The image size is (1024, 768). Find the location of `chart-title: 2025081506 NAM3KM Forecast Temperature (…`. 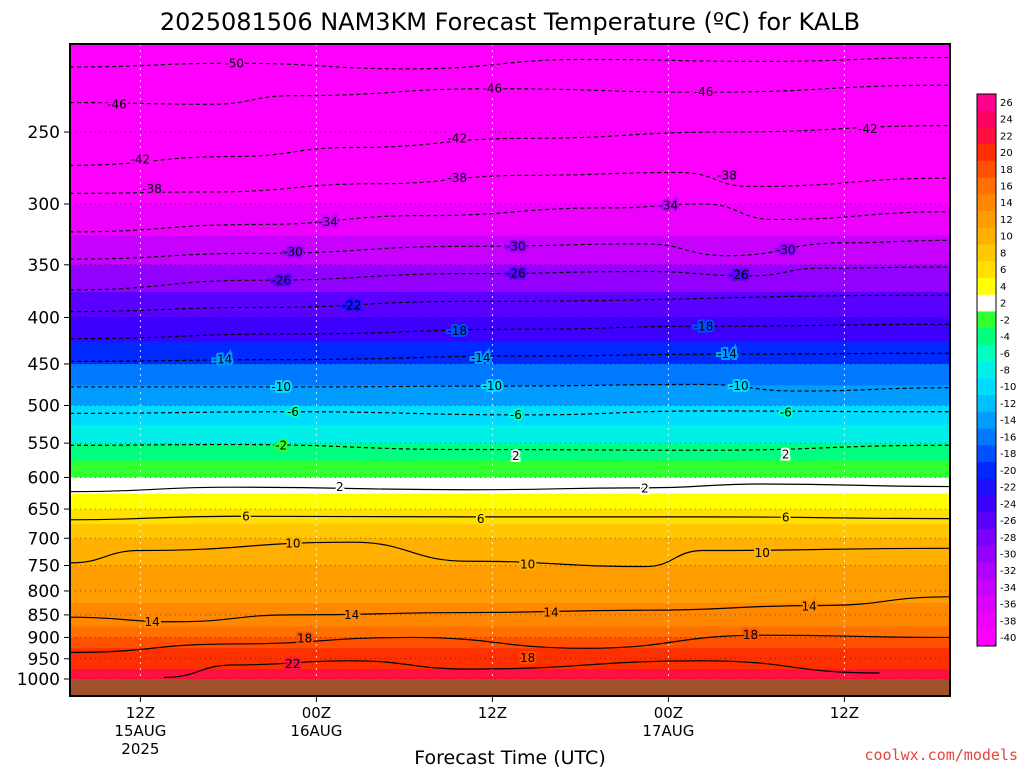

chart-title: 2025081506 NAM3KM Forecast Temperature (… is located at coordinates (510, 22).